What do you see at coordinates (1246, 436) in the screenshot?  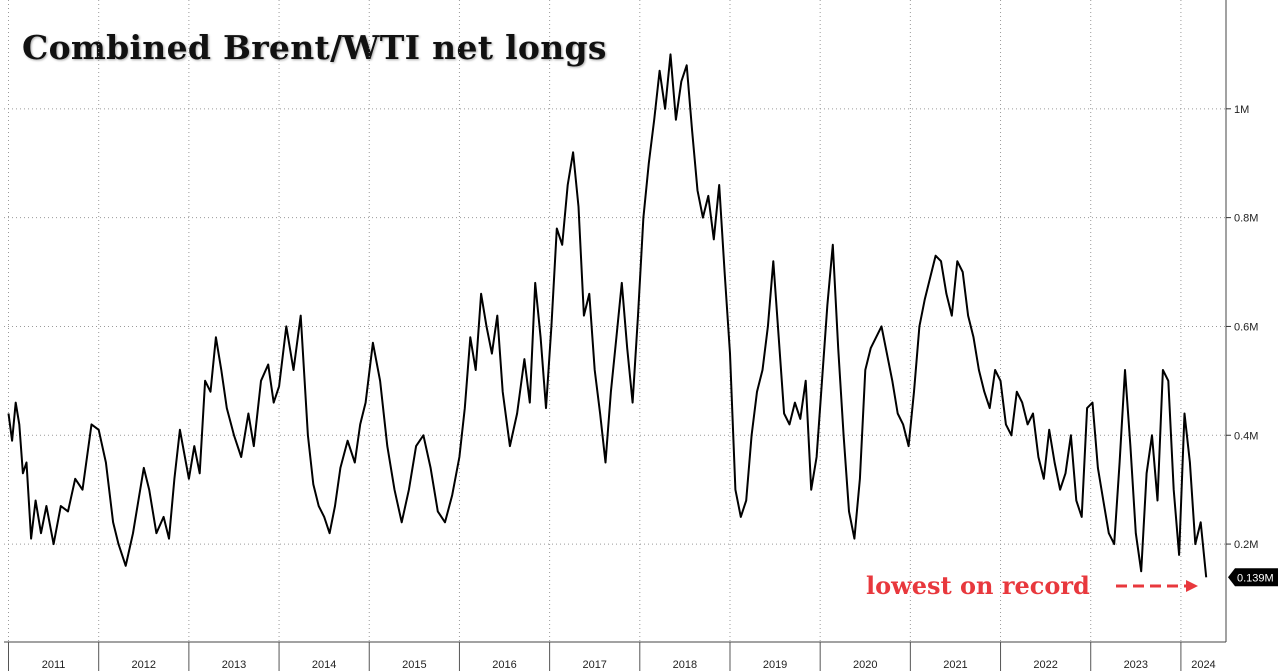 I see `y-tick-label: 0.4M` at bounding box center [1246, 436].